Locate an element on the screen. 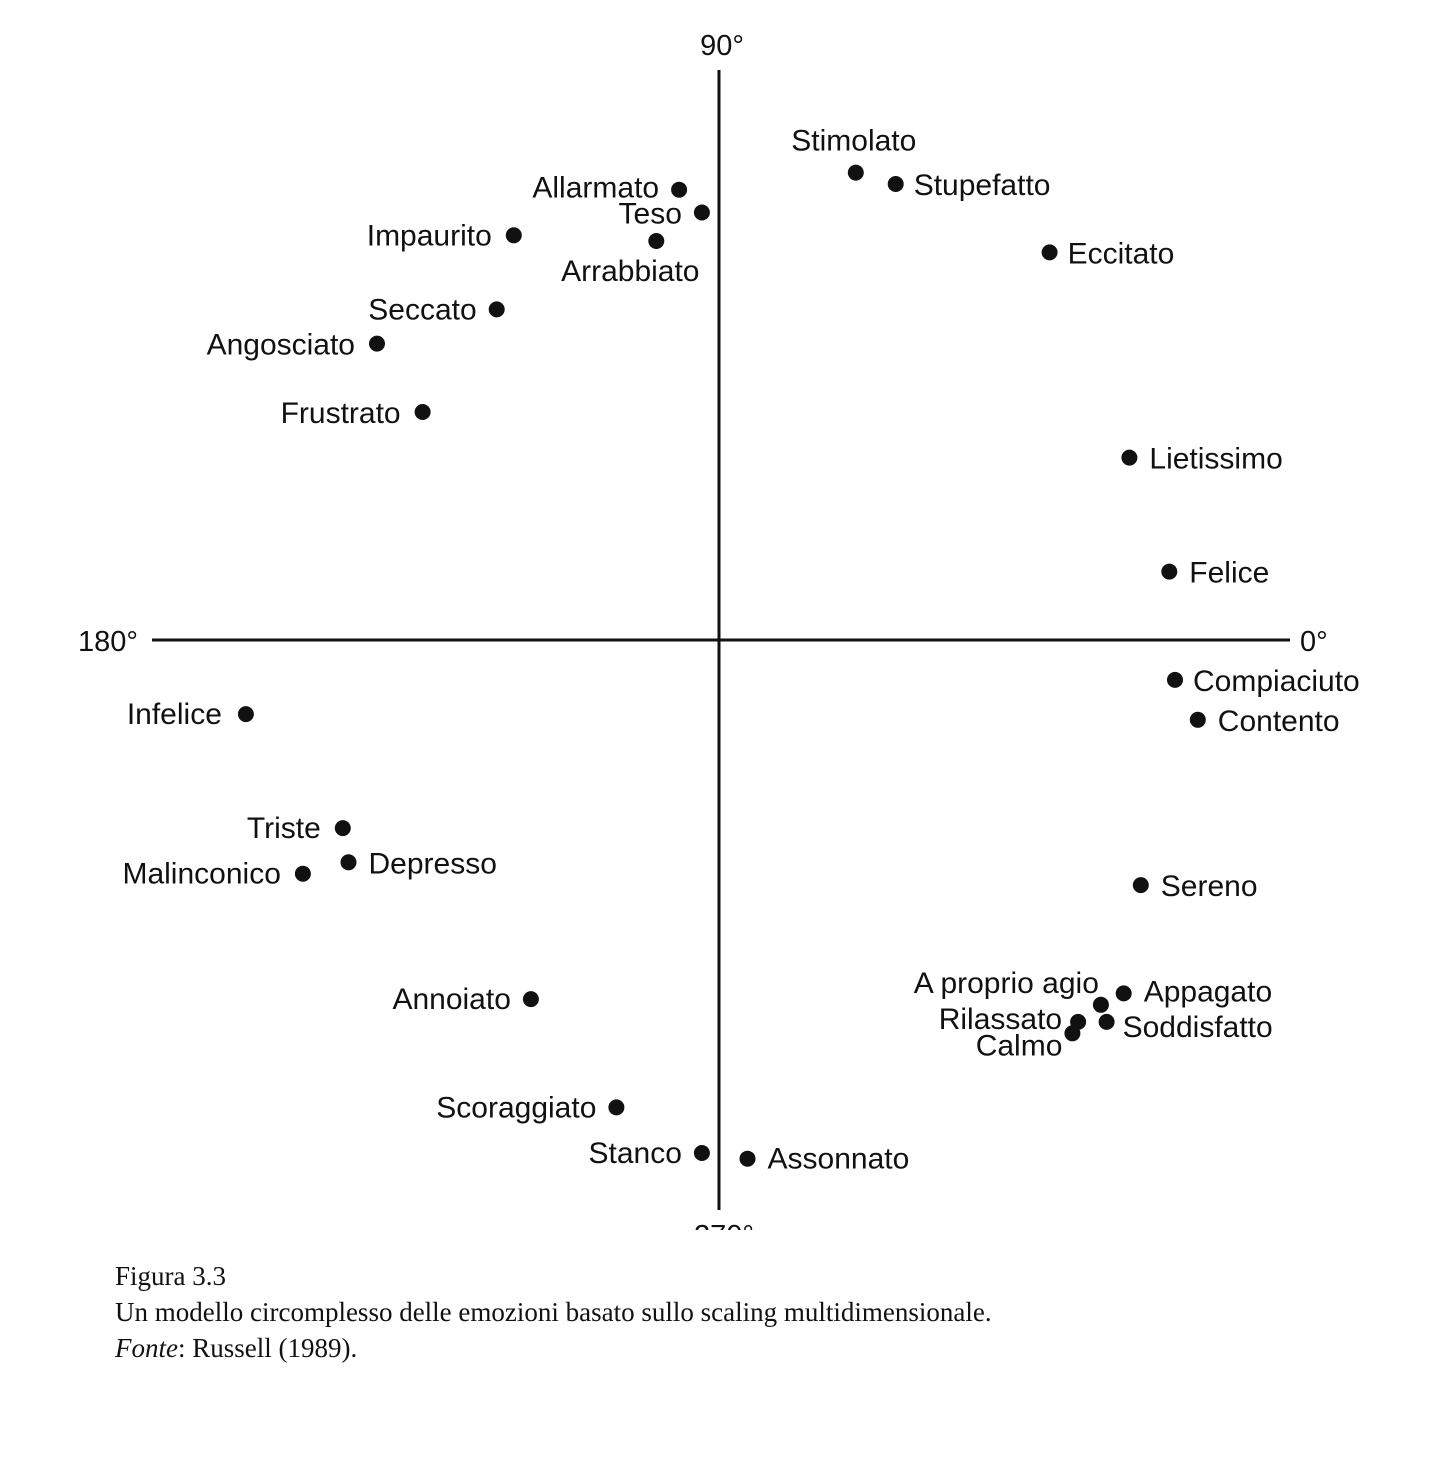  point-label-rilassato: Rilassato is located at coordinates (1000, 1019).